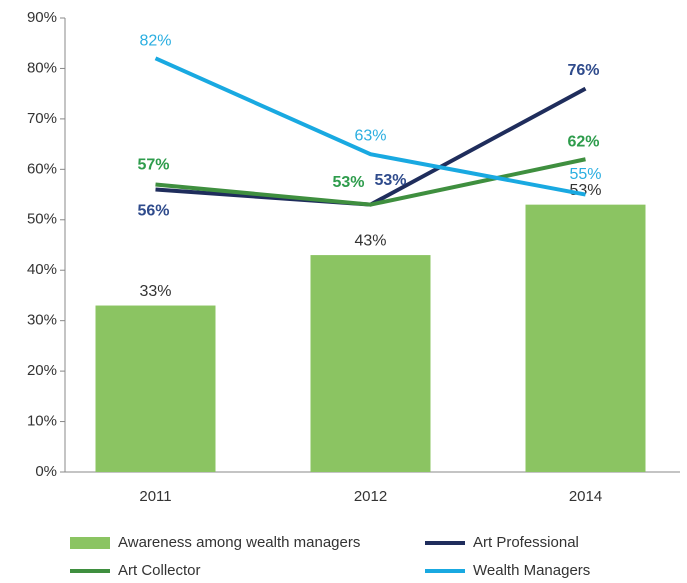 Image resolution: width=687 pixels, height=583 pixels. I want to click on line-value-label: 63%, so click(370, 135).